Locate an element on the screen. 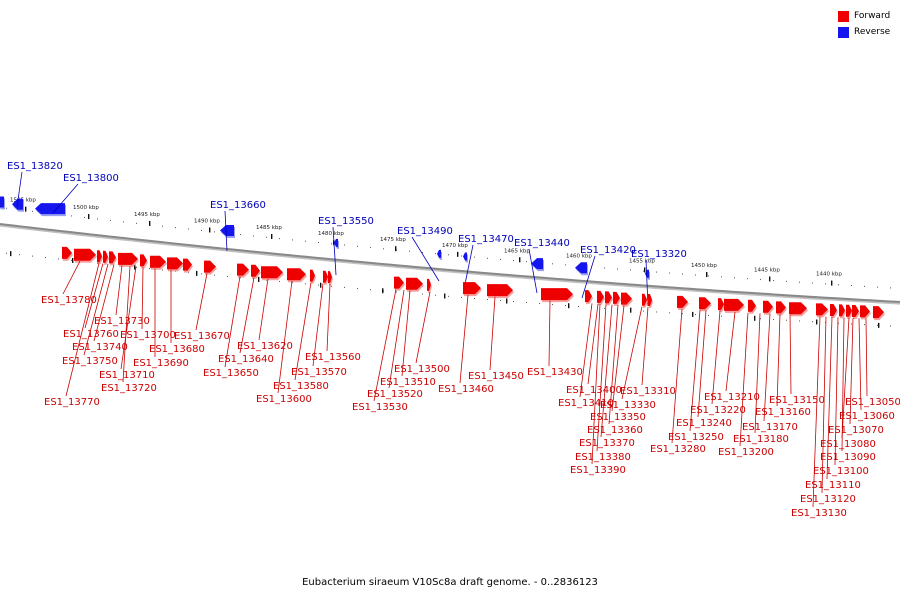 This screenshot has width=900, height=600. forward-gene-label: ES1_13210 is located at coordinates (732, 397).